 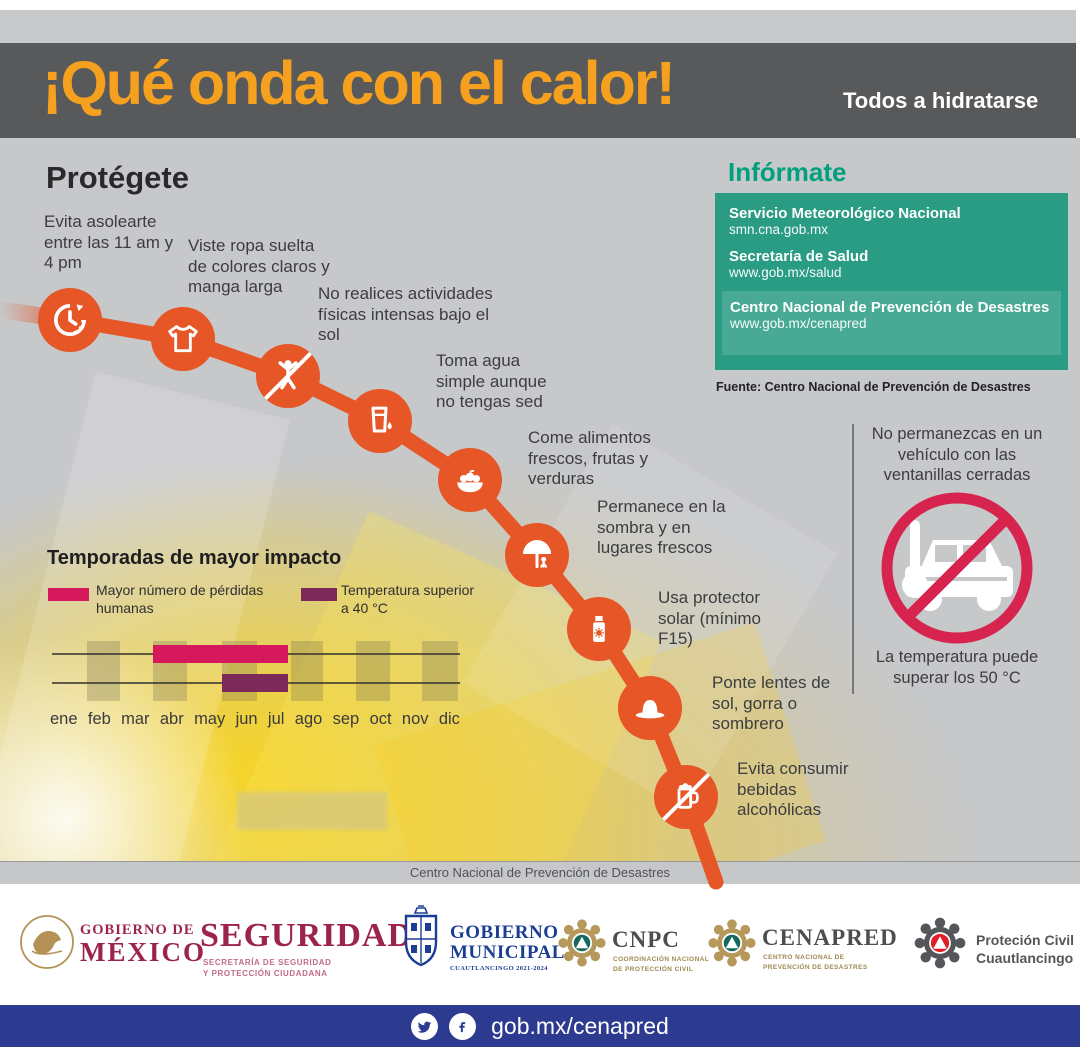 What do you see at coordinates (421, 936) in the screenshot?
I see `municipal-shield-logo` at bounding box center [421, 936].